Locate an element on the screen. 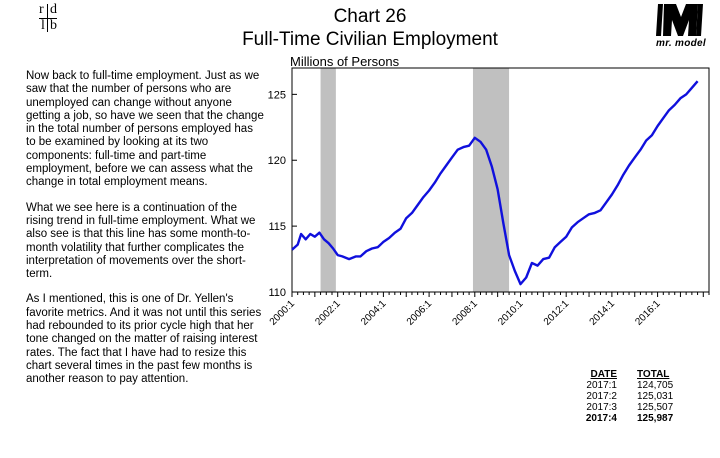 The width and height of the screenshot is (720, 458). x-tick-label: 2008:1 is located at coordinates (466, 313).